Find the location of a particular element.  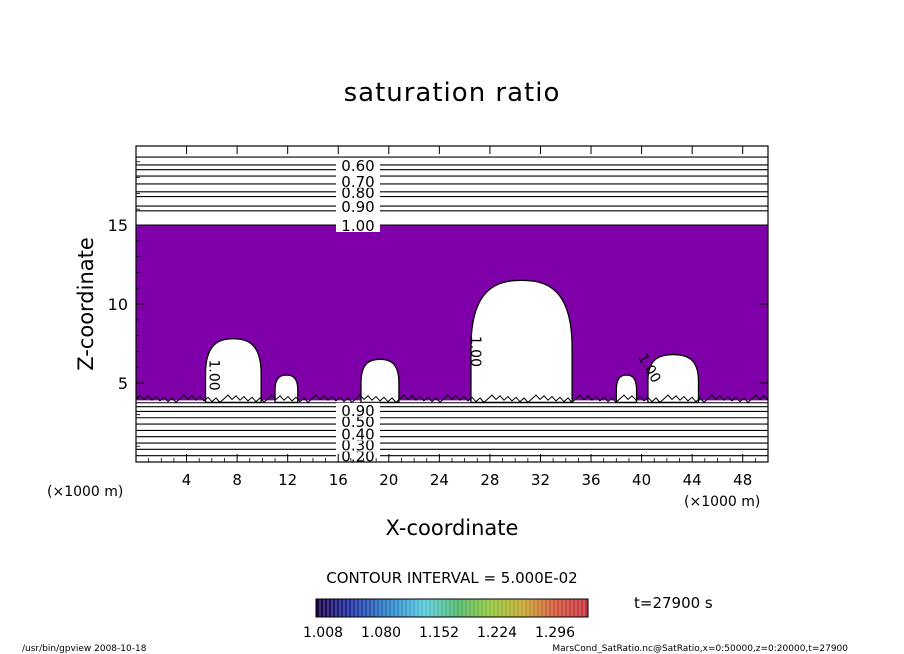

y-tick-label-1: 5 is located at coordinates (123, 383).